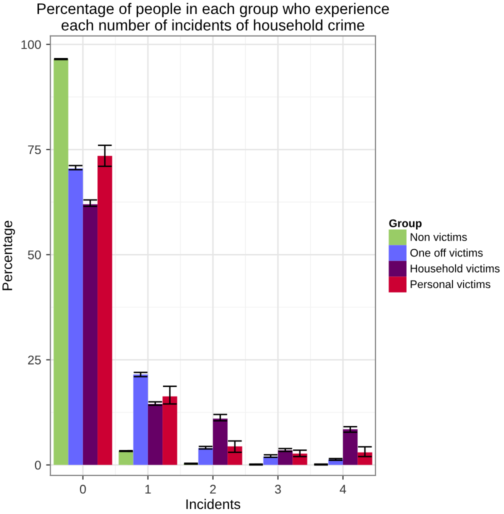 Image resolution: width=504 pixels, height=514 pixels. Describe the element at coordinates (31, 45) in the screenshot. I see `y-tick-label: 100` at that location.